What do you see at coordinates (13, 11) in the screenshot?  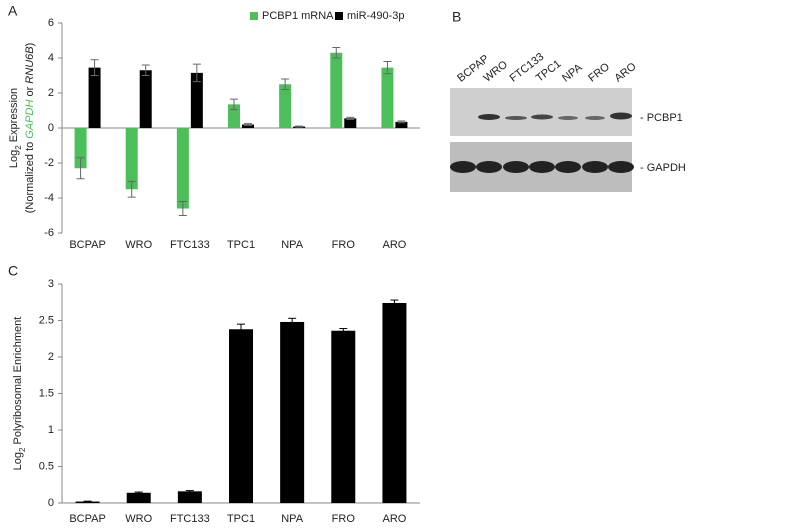 I see `panel-label: A` at bounding box center [13, 11].